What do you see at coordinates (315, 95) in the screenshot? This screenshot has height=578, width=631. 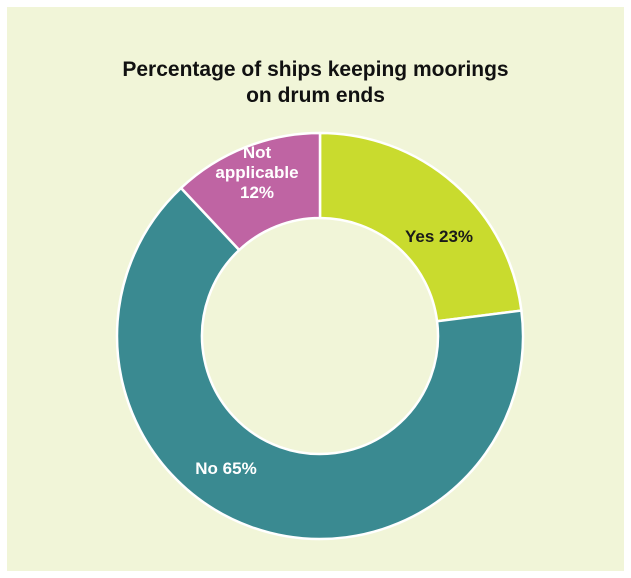 I see `chart-title-line-2: on drum ends` at bounding box center [315, 95].